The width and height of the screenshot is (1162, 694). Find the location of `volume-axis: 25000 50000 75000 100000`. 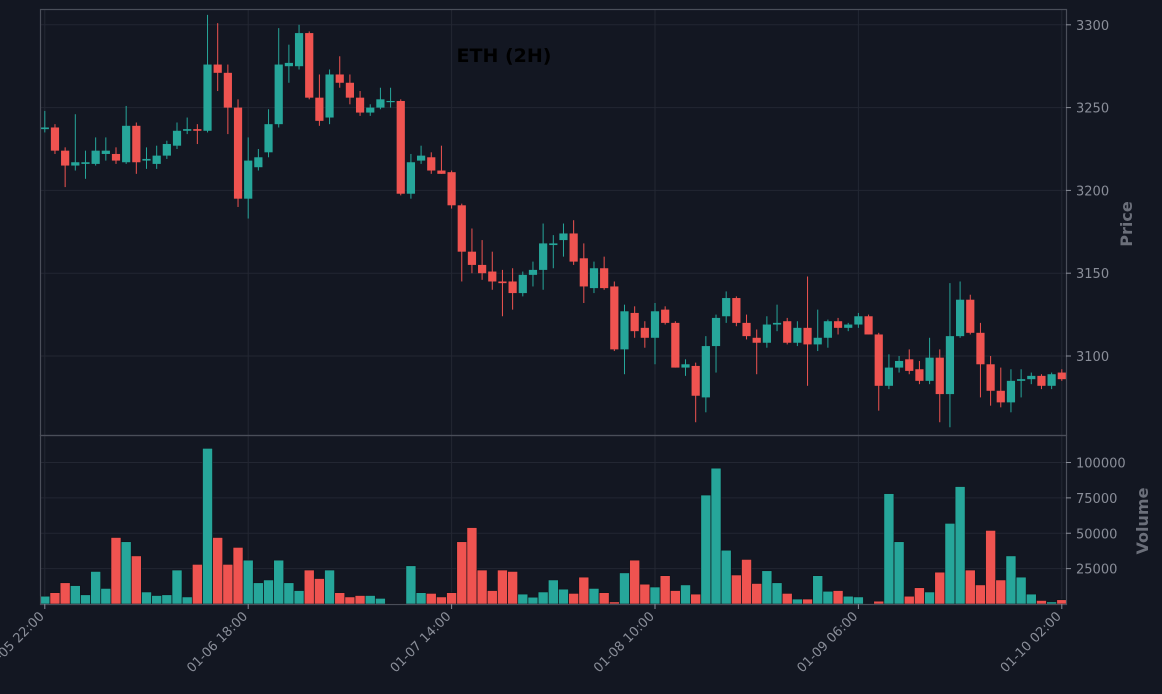

volume-axis: 25000 50000 75000 100000 is located at coordinates (1096, 517).